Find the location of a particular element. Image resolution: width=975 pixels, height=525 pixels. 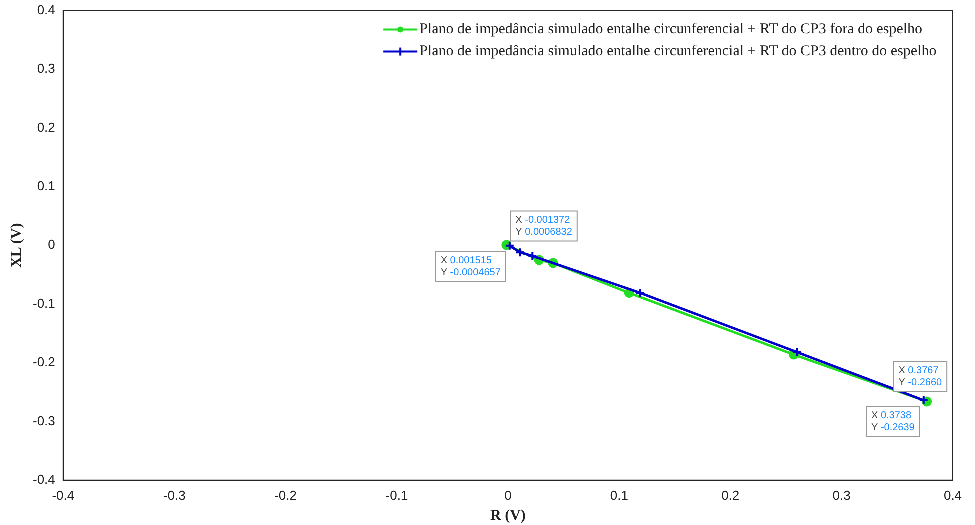

y-tick-label: -0.2 is located at coordinates (44, 362).